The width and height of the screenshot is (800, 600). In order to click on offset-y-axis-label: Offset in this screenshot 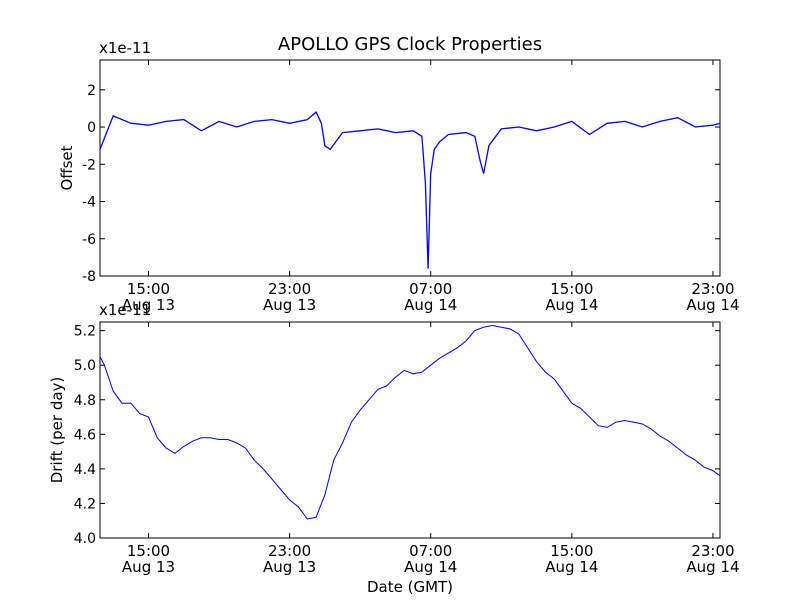, I will do `click(67, 167)`.